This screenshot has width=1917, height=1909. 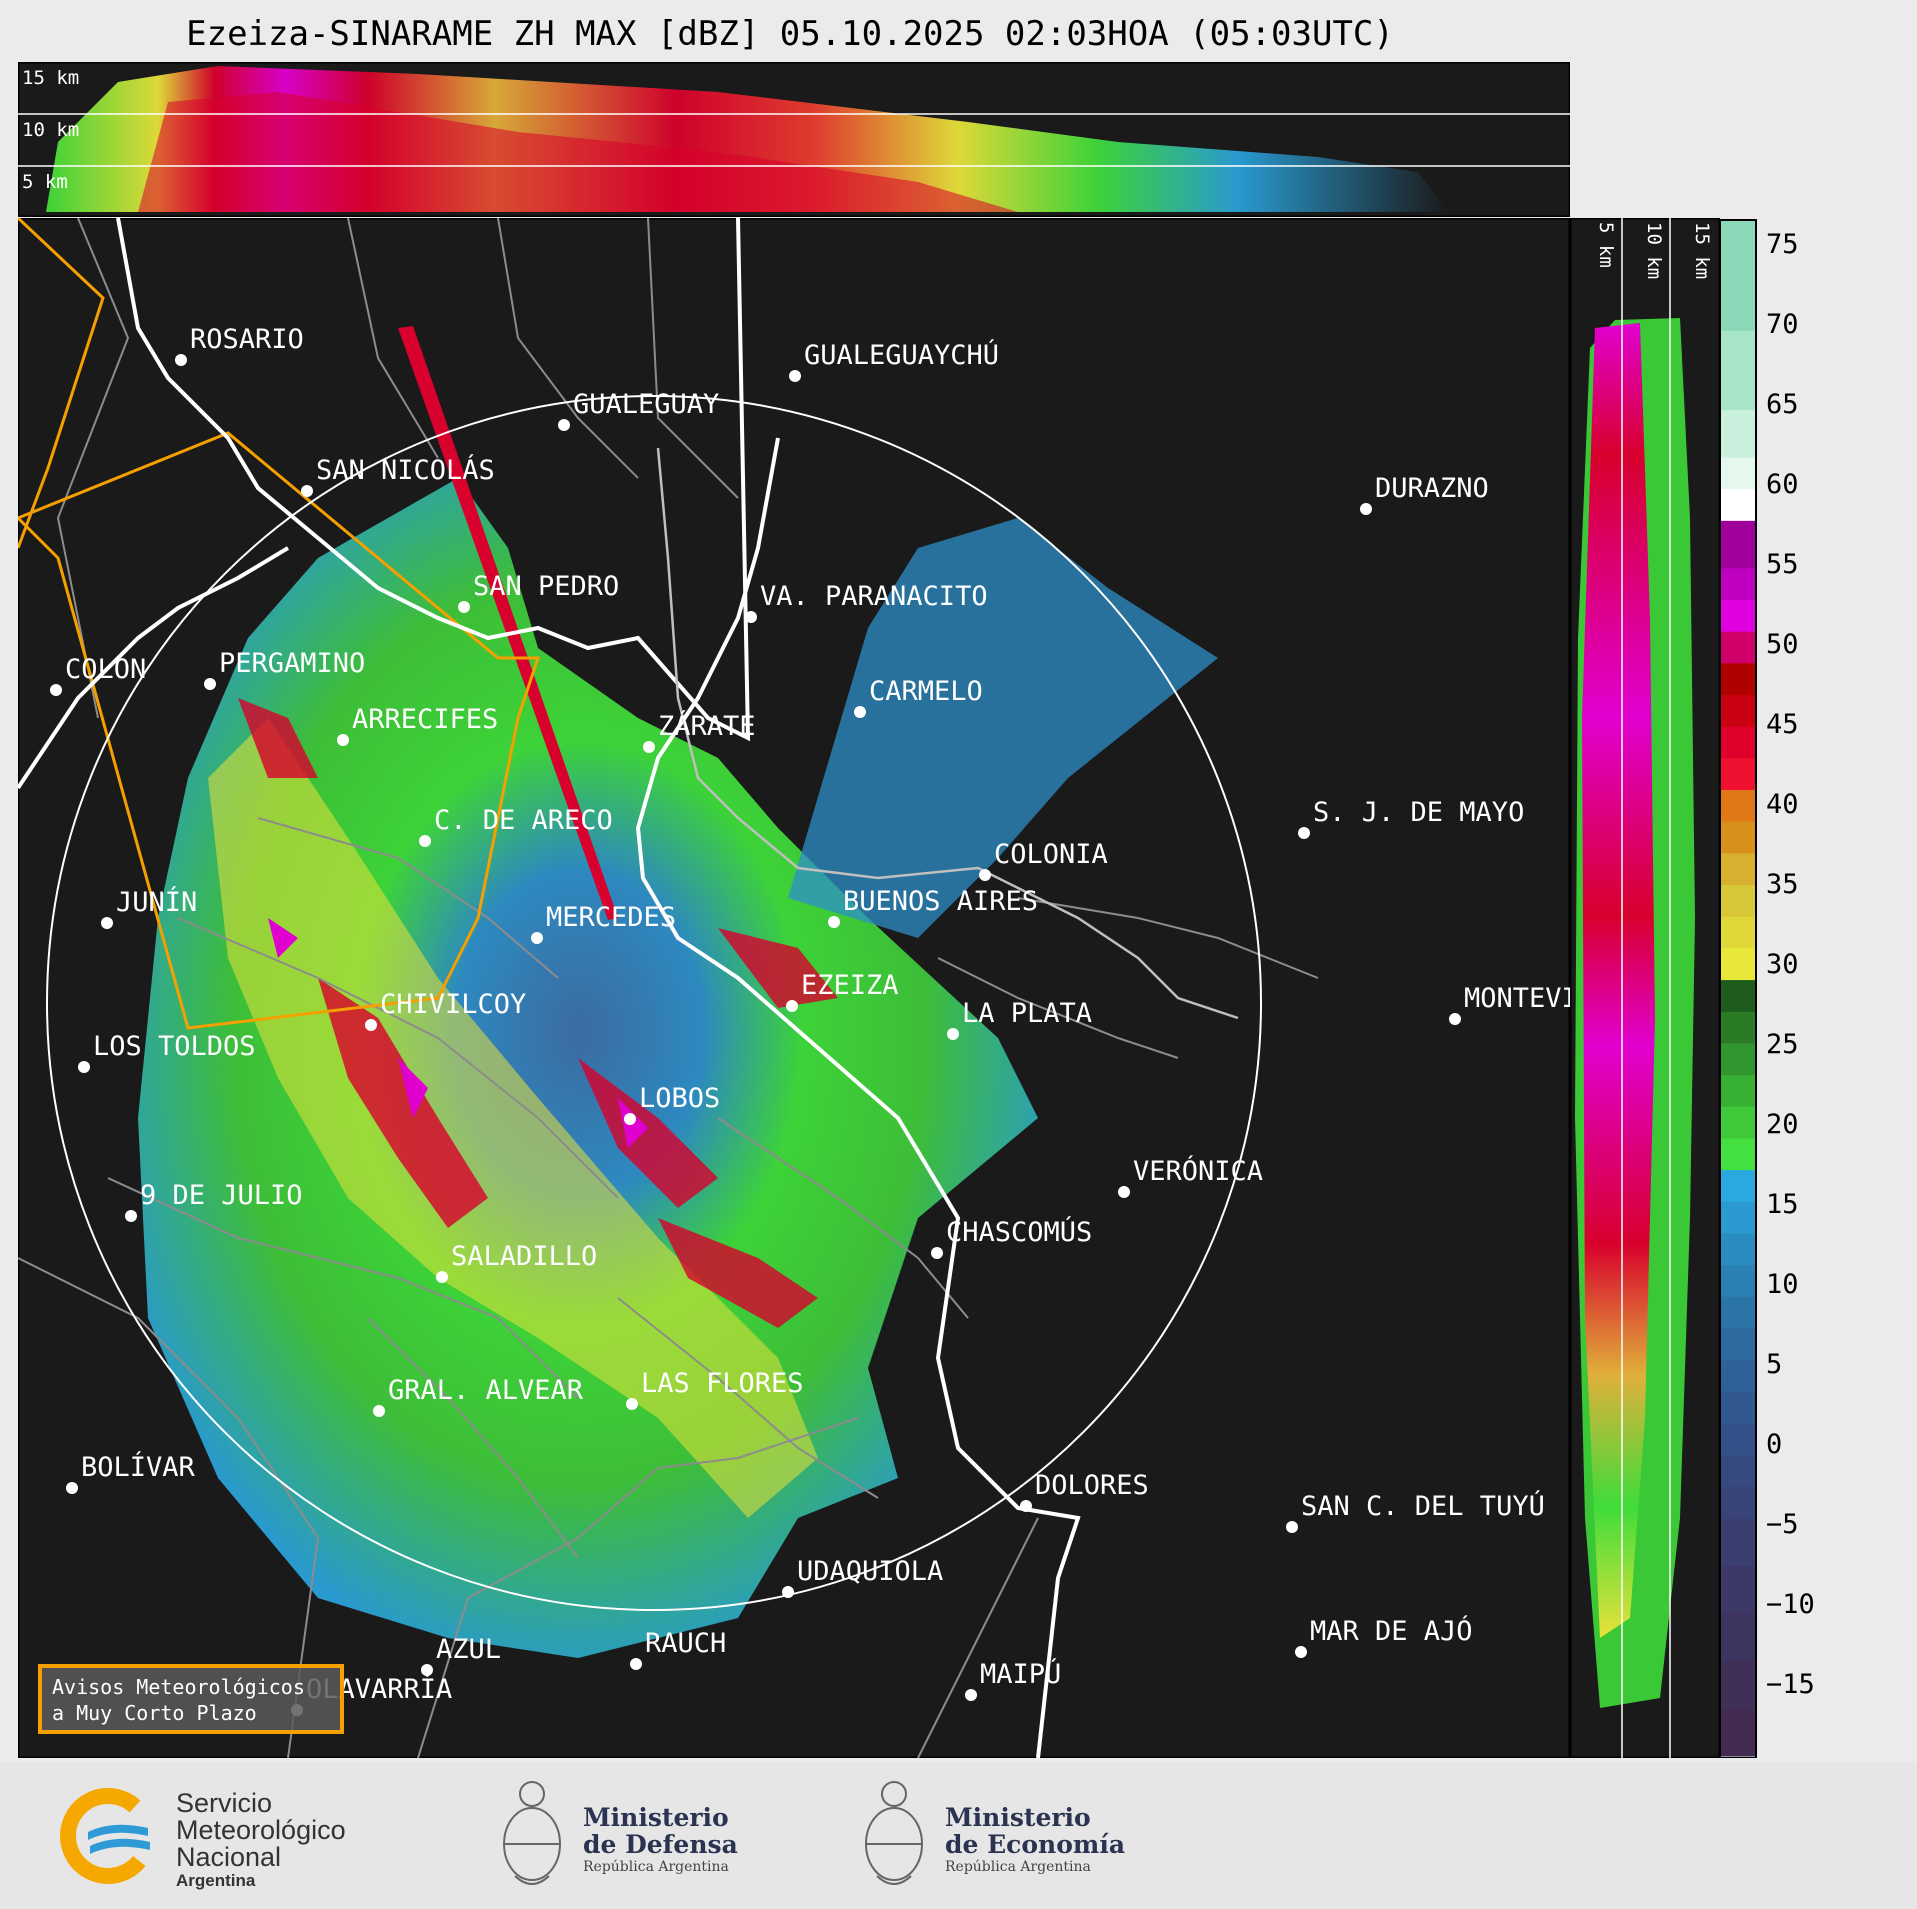 I want to click on side-cross-section: 5 km 10 km 15 km, so click(x=1645, y=988).